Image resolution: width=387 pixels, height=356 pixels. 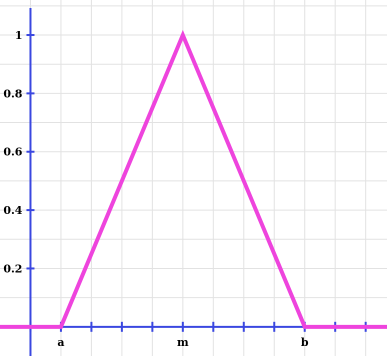 What do you see at coordinates (60, 342) in the screenshot?
I see `x-tick-label: a` at bounding box center [60, 342].